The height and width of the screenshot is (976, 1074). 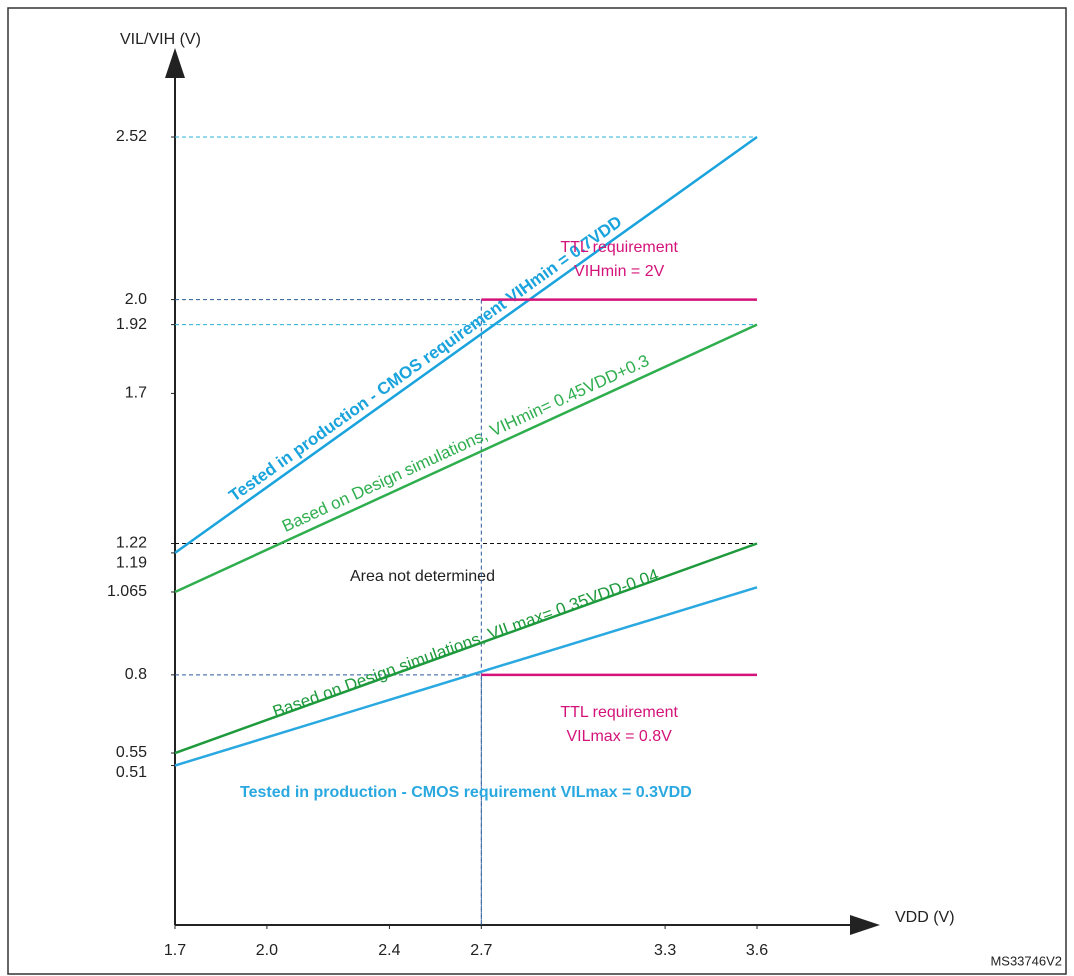 I want to click on annotation: MS33746V2, so click(x=1026, y=960).